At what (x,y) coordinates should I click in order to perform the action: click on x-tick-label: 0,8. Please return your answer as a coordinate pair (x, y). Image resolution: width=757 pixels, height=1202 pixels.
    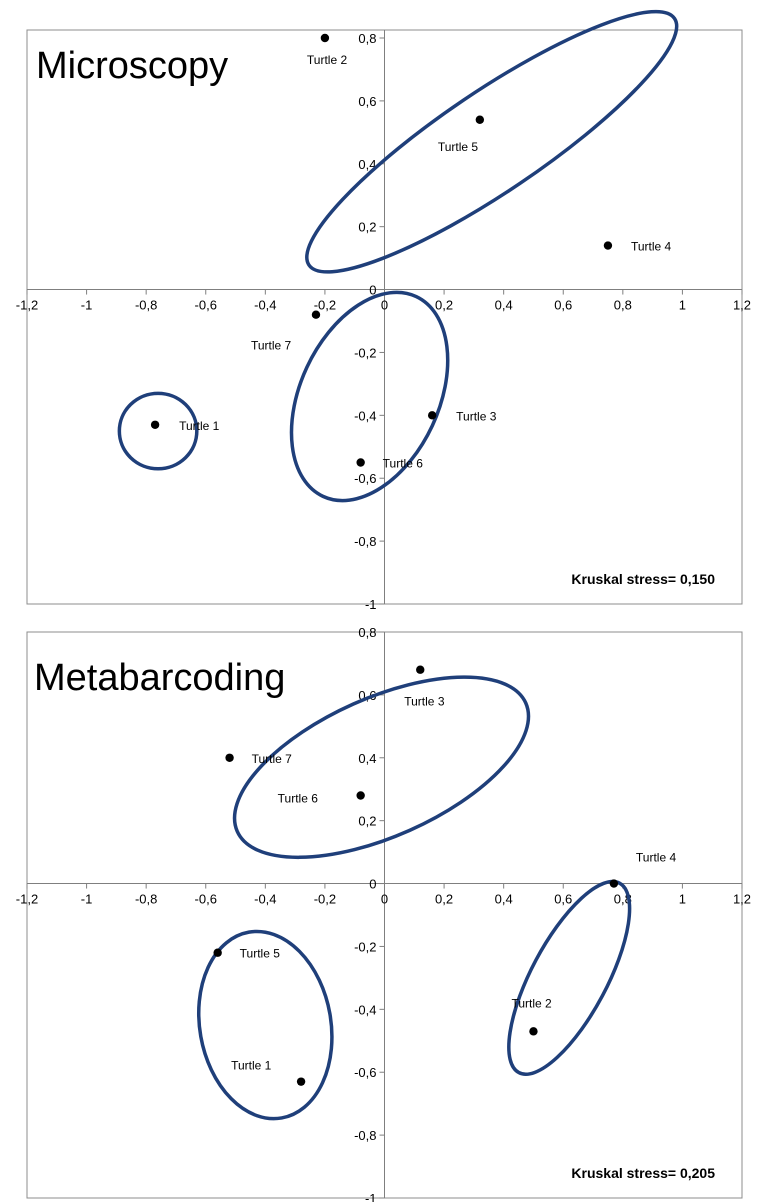
    Looking at the image, I should click on (623, 305).